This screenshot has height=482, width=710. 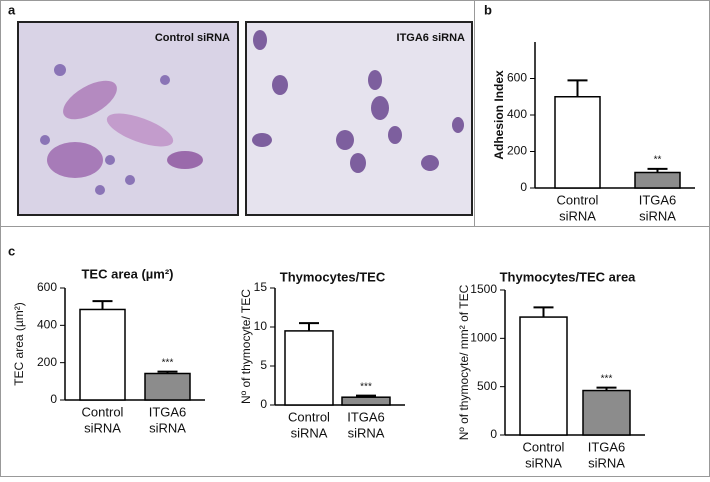 I want to click on y-tick-label: 15, so click(x=261, y=287).